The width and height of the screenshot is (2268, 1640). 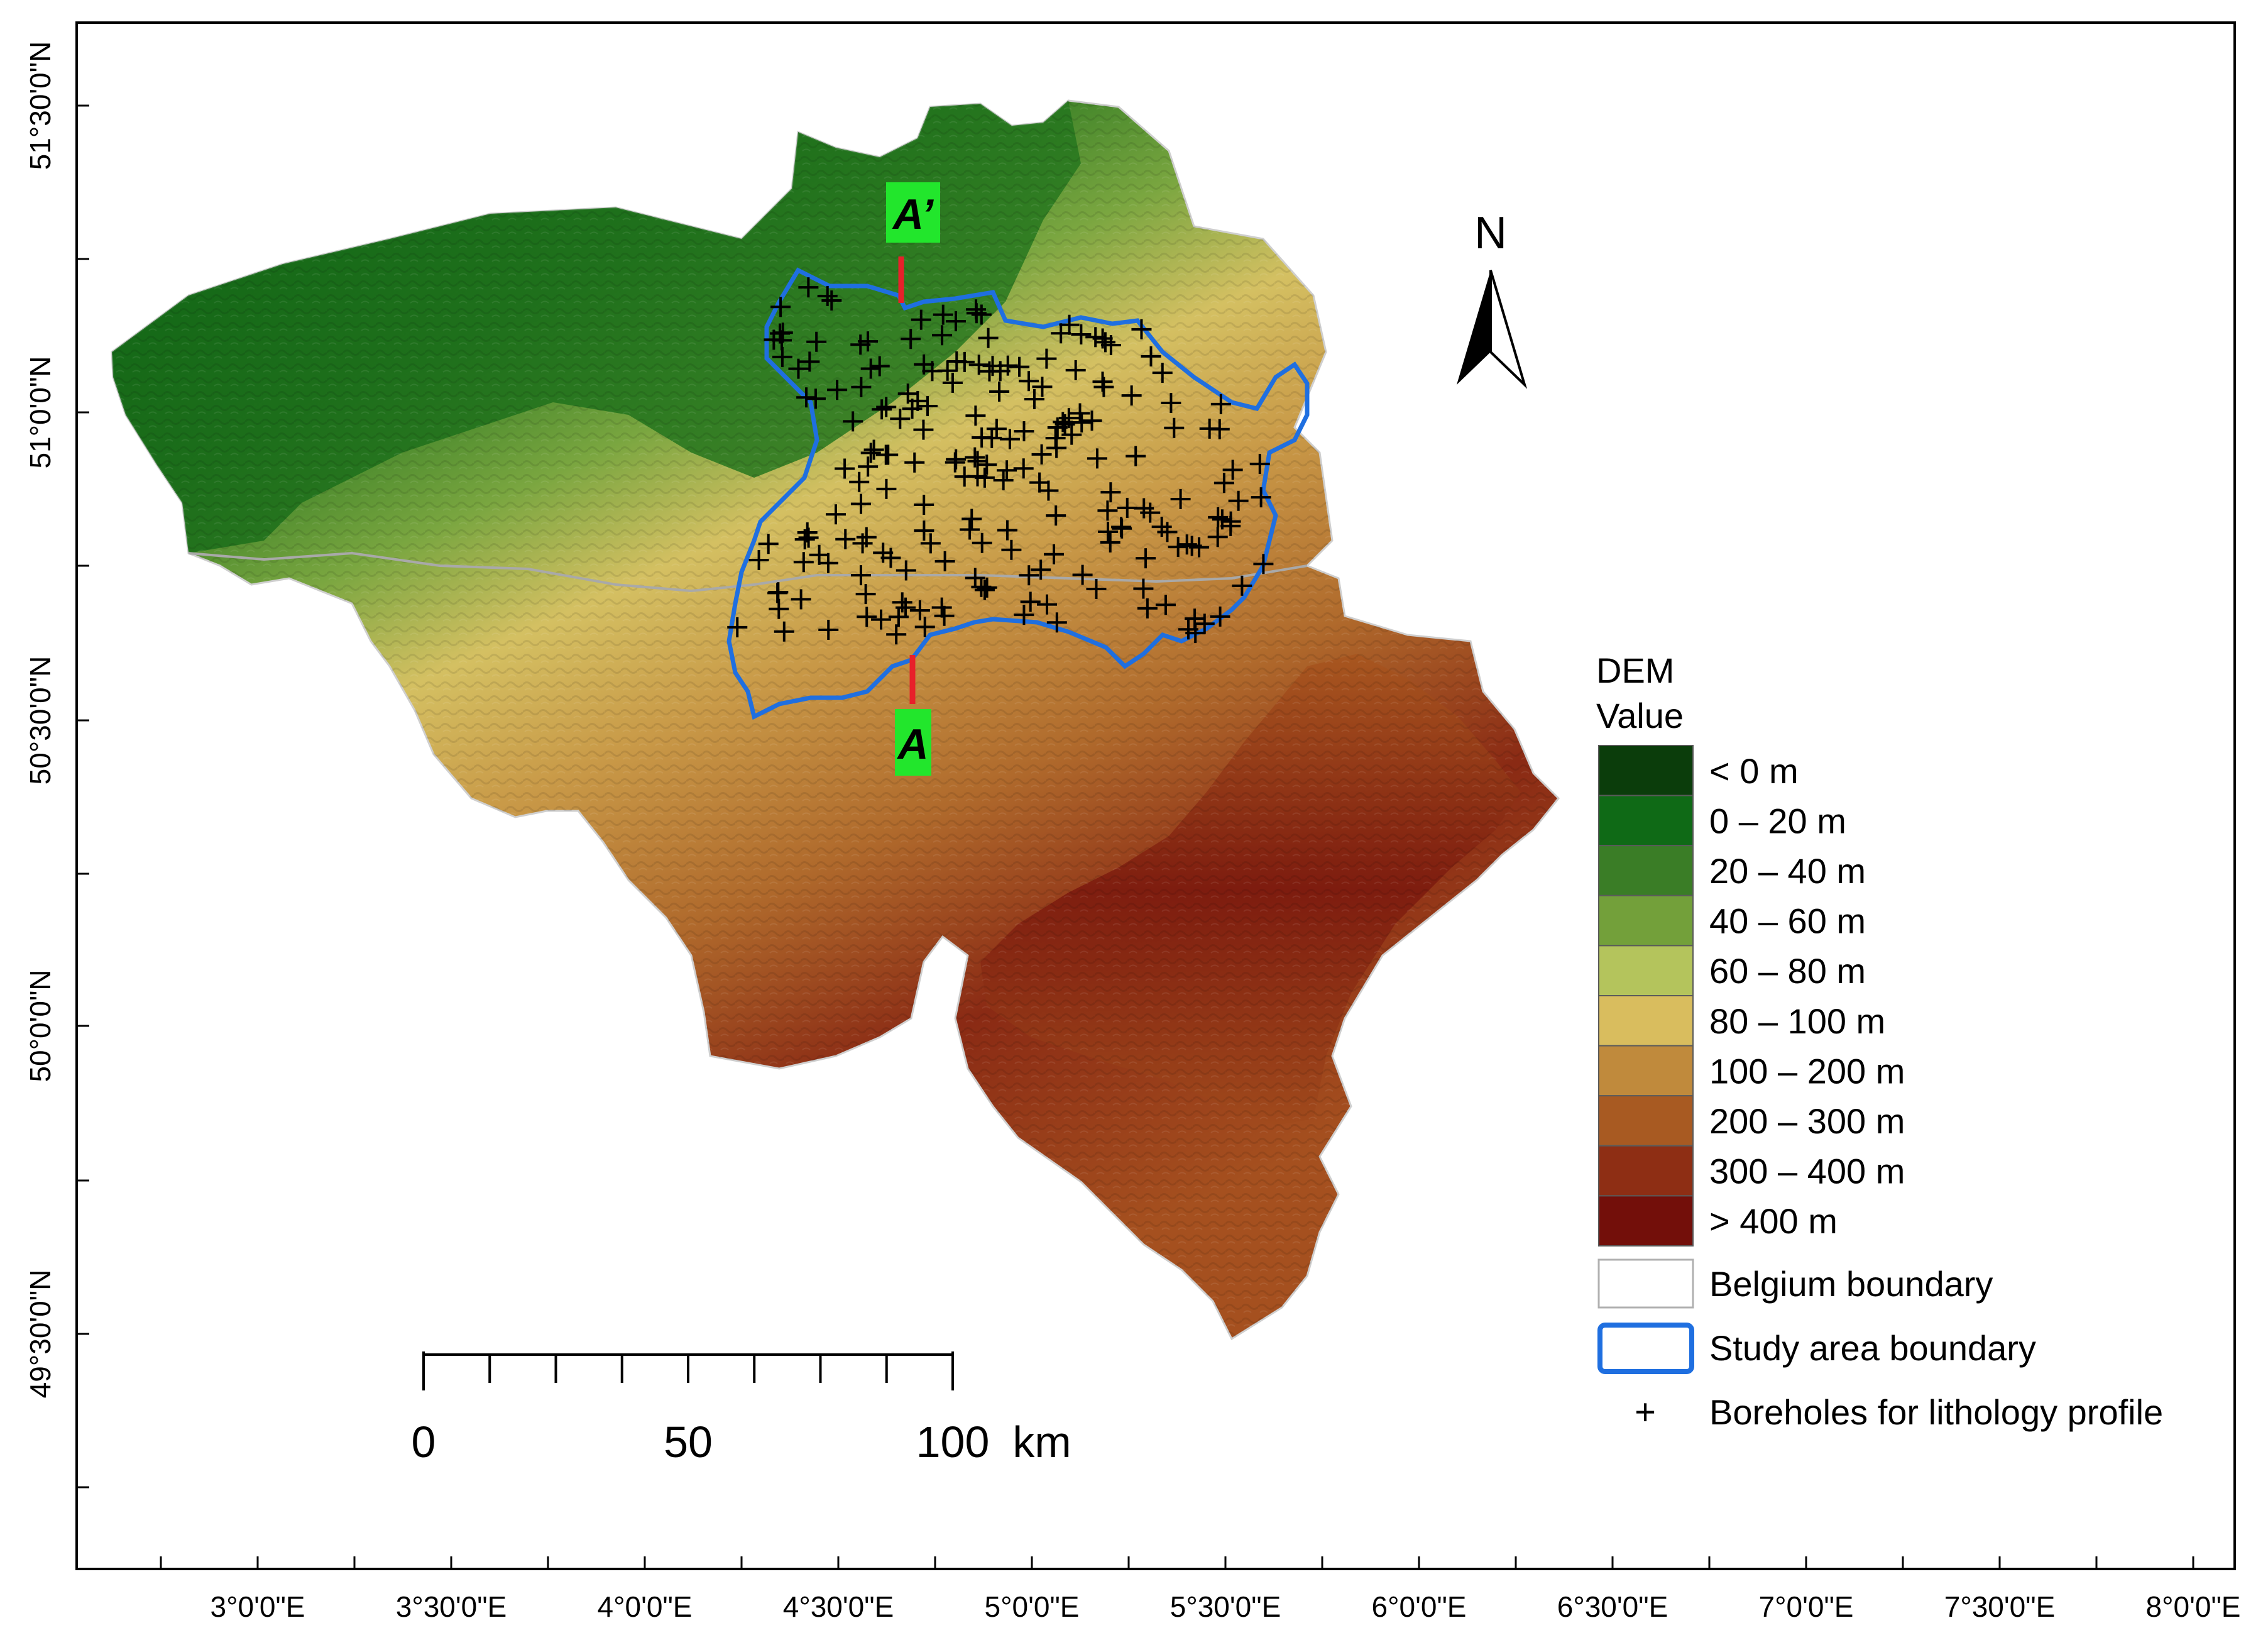 What do you see at coordinates (688, 1442) in the screenshot?
I see `scale-bar-label: 50` at bounding box center [688, 1442].